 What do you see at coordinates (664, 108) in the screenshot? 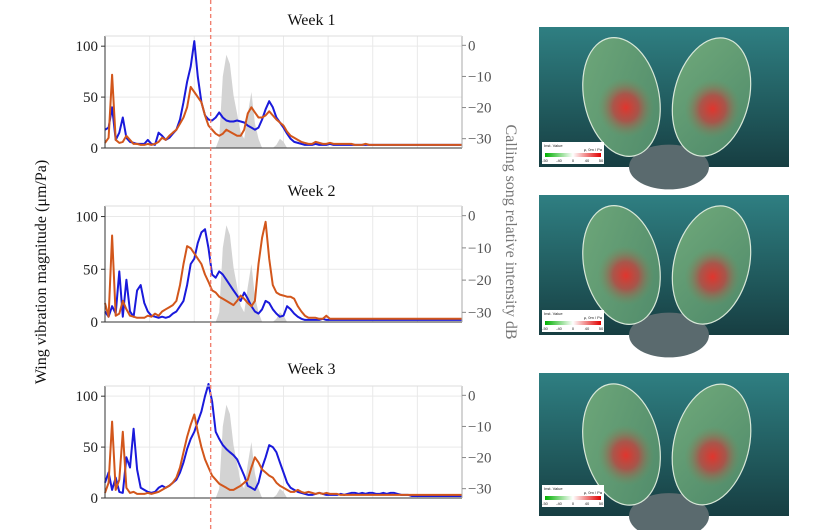
I see `scan-image-week-1: Inst. Value μ, 0m / Pa -50 -40 0 40 50` at bounding box center [664, 108].